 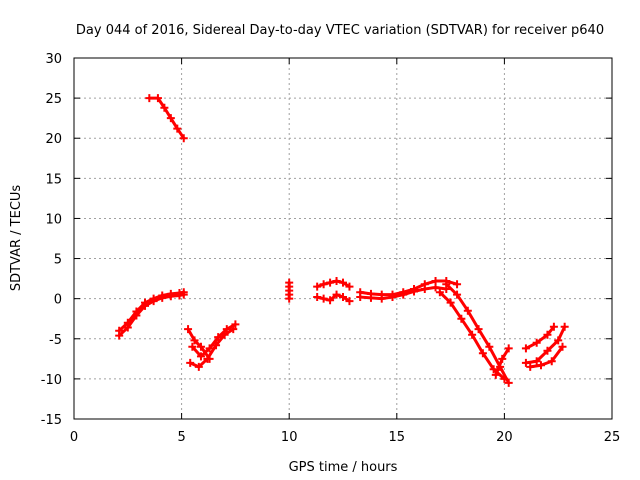 I want to click on x-tick-label: 15, so click(x=397, y=437).